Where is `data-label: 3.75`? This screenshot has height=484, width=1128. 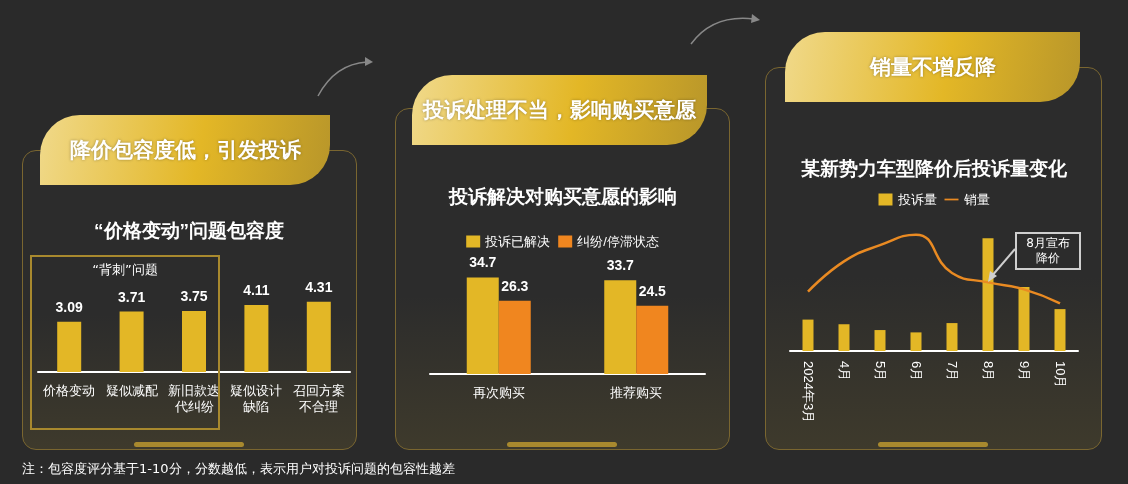
data-label: 3.75 is located at coordinates (194, 295).